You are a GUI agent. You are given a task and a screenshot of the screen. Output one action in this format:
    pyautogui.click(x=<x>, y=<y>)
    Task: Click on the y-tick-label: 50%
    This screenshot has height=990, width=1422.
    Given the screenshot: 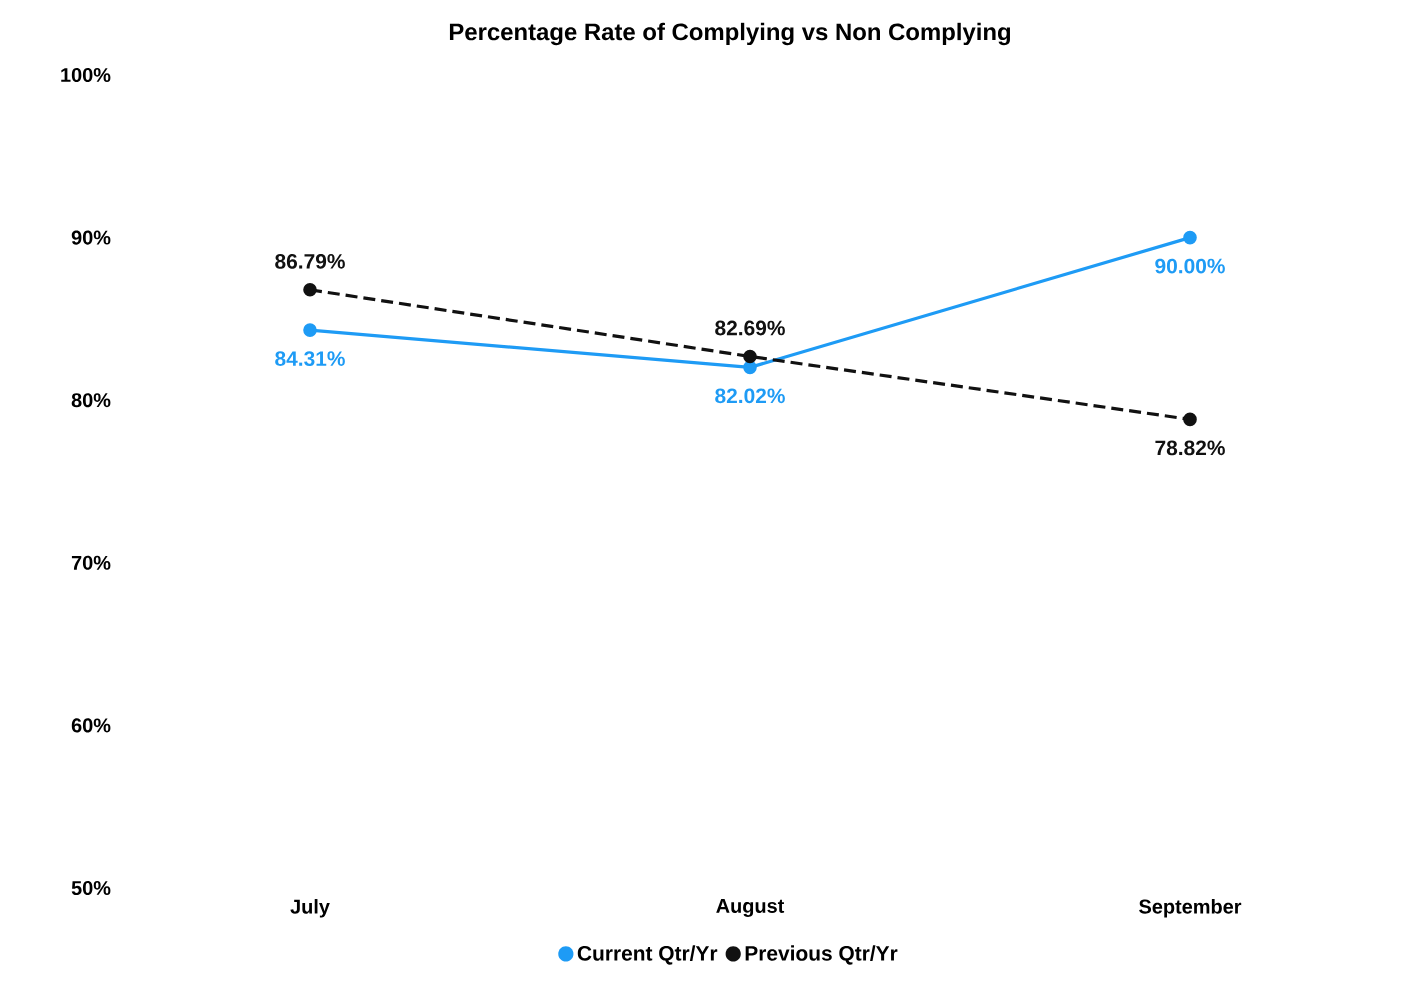 What is the action you would take?
    pyautogui.click(x=91, y=888)
    